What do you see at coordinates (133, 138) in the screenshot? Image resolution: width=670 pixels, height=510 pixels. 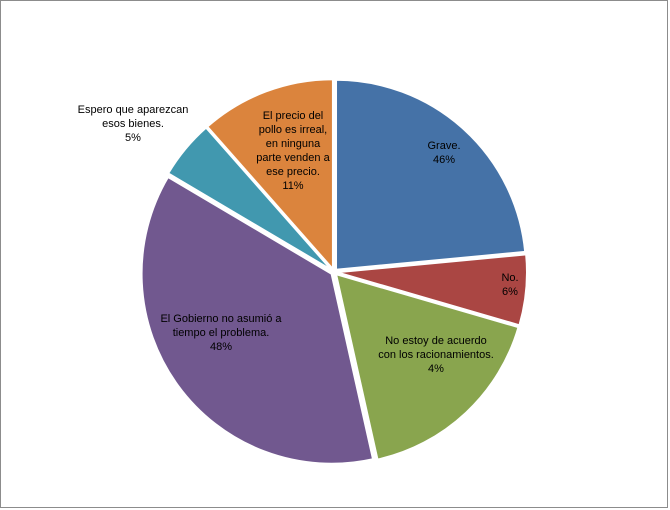 I see `label-espero-pct: 5%` at bounding box center [133, 138].